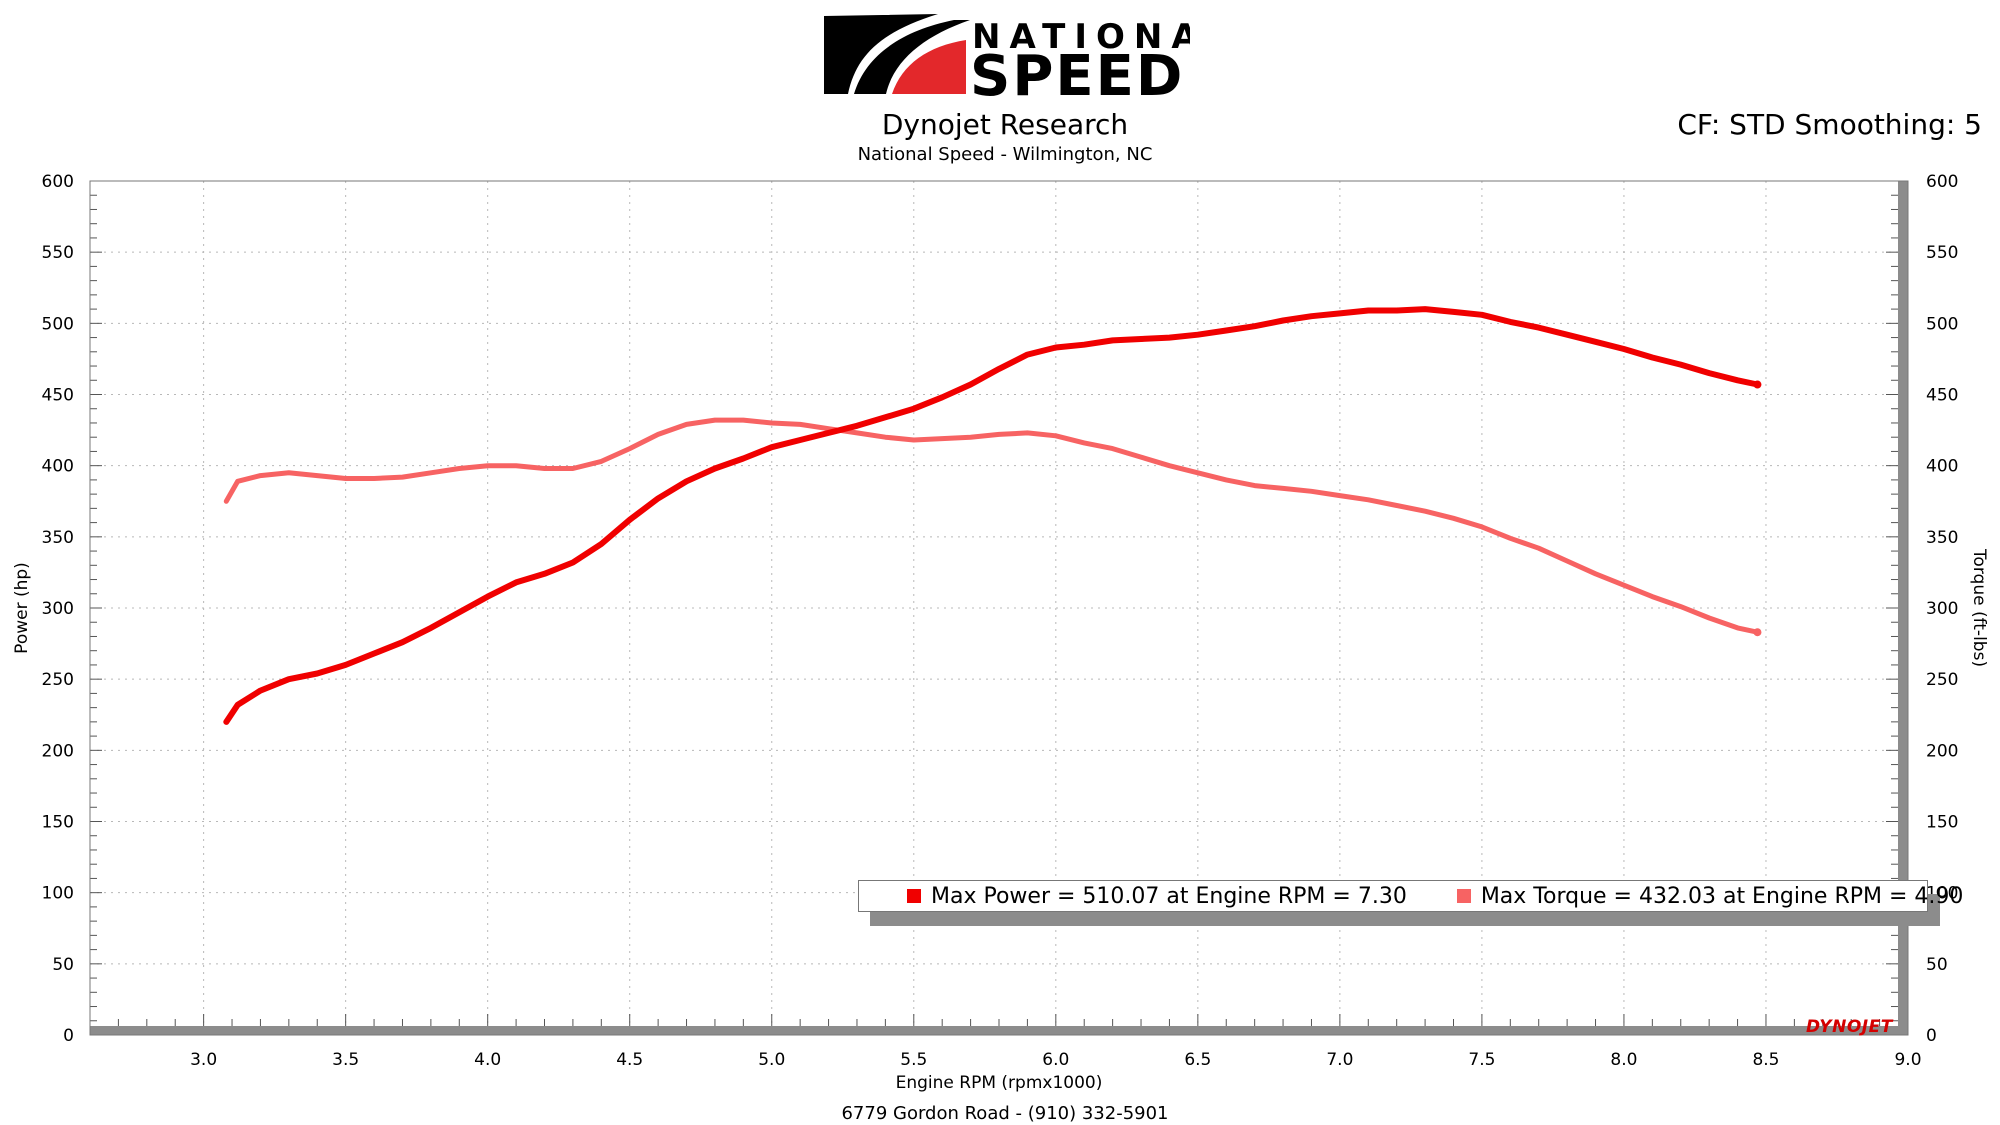 This screenshot has height=1125, width=2000. I want to click on series-end-point-torque, so click(1757, 632).